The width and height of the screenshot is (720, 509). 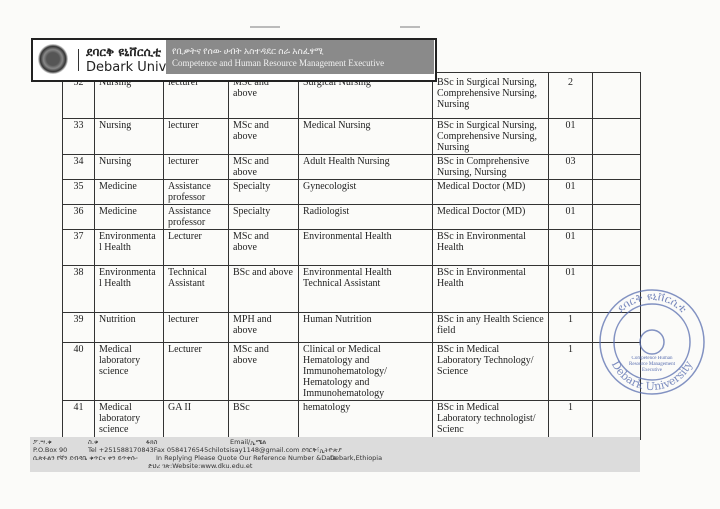 I want to click on university-seal-icon, so click(x=53, y=59).